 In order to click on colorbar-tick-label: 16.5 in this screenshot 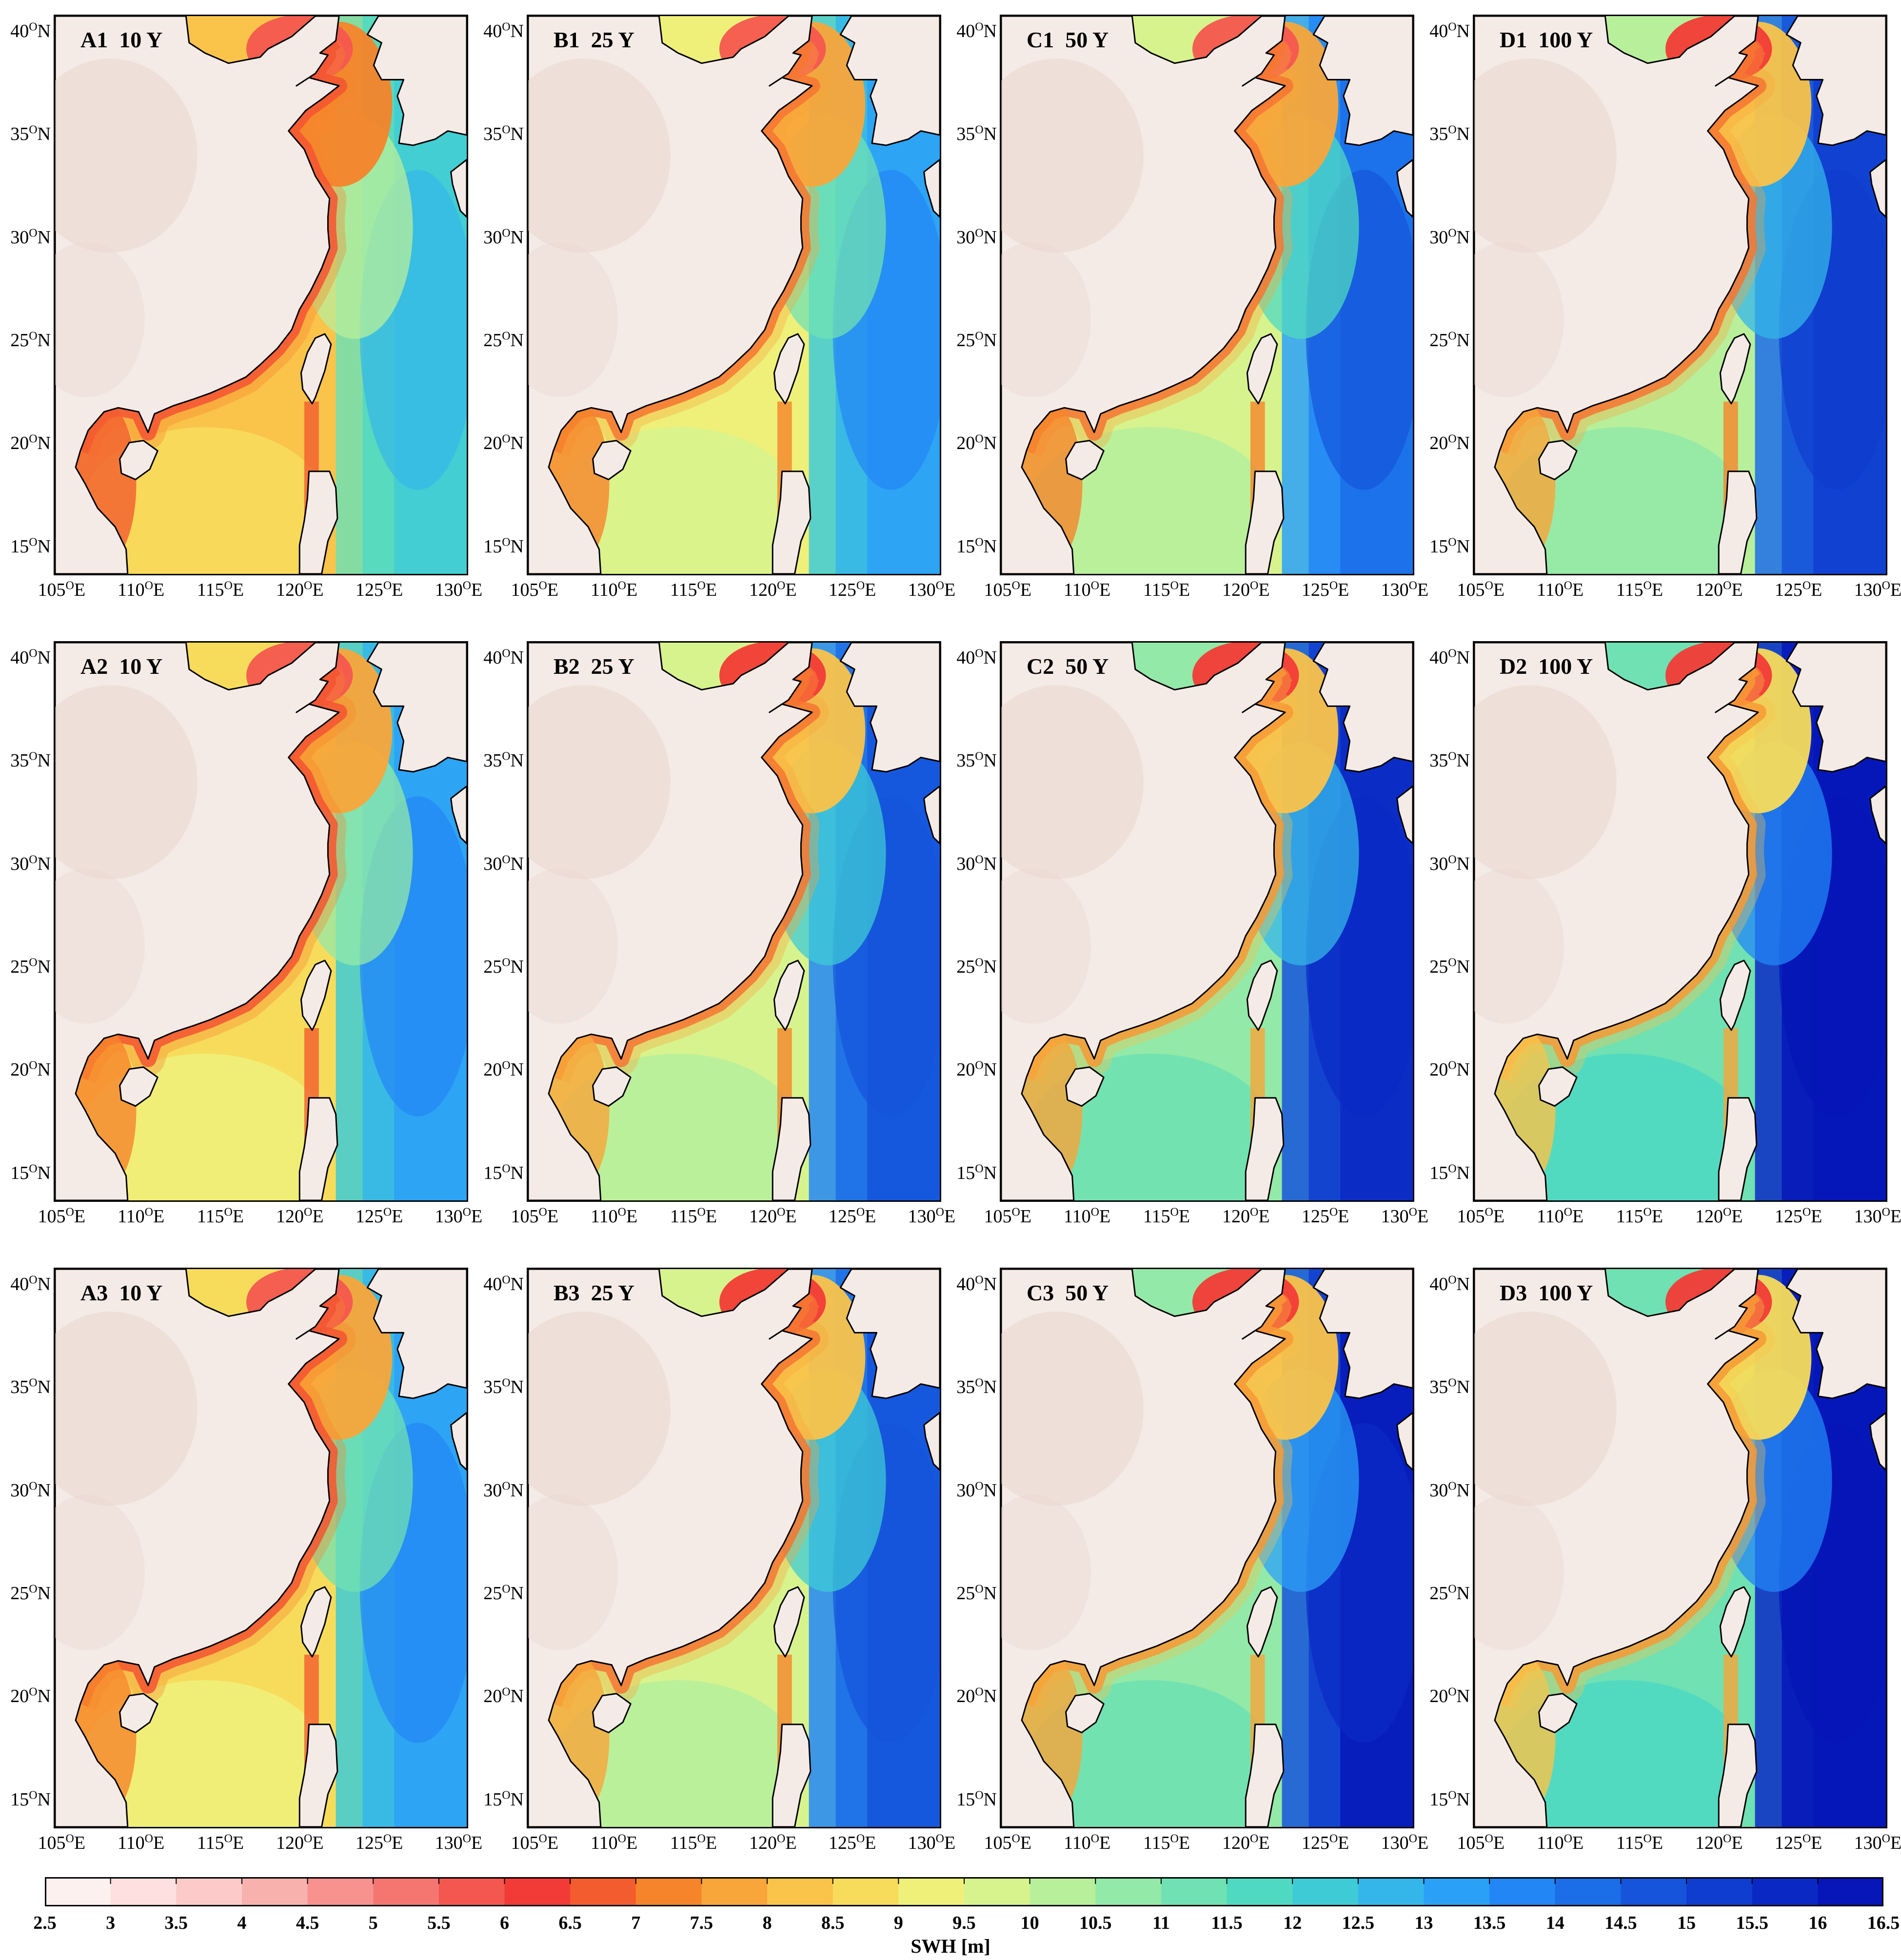, I will do `click(1883, 1923)`.